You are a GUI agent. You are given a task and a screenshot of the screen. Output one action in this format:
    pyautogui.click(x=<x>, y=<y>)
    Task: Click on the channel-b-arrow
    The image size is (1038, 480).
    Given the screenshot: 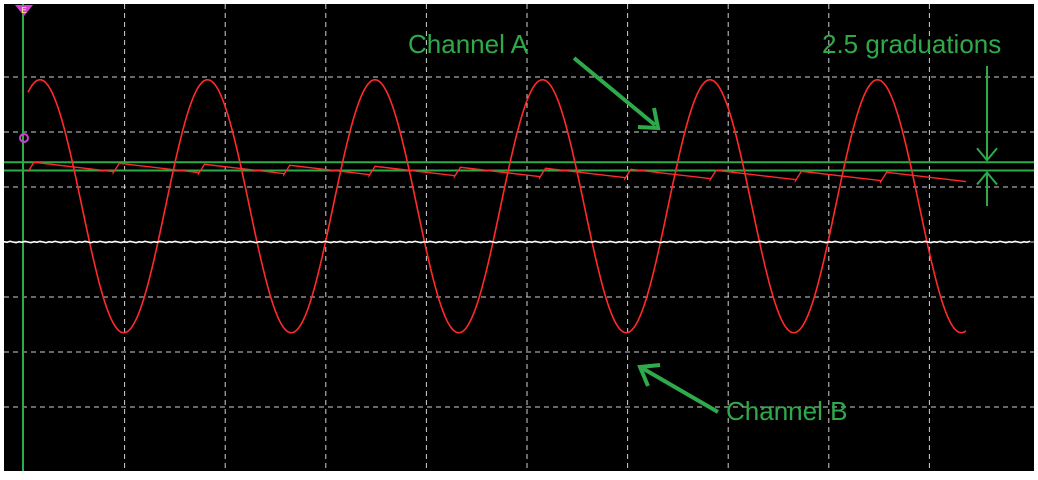 What is the action you would take?
    pyautogui.click(x=680, y=390)
    